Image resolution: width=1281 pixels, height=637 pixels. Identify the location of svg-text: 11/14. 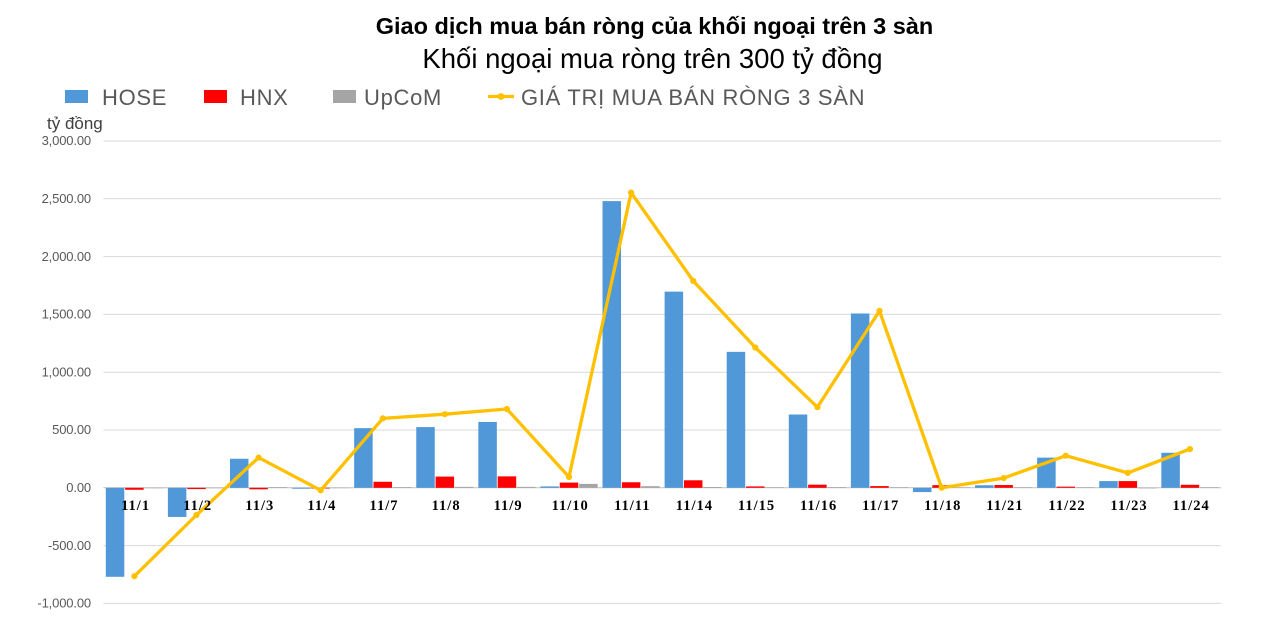
(694, 506).